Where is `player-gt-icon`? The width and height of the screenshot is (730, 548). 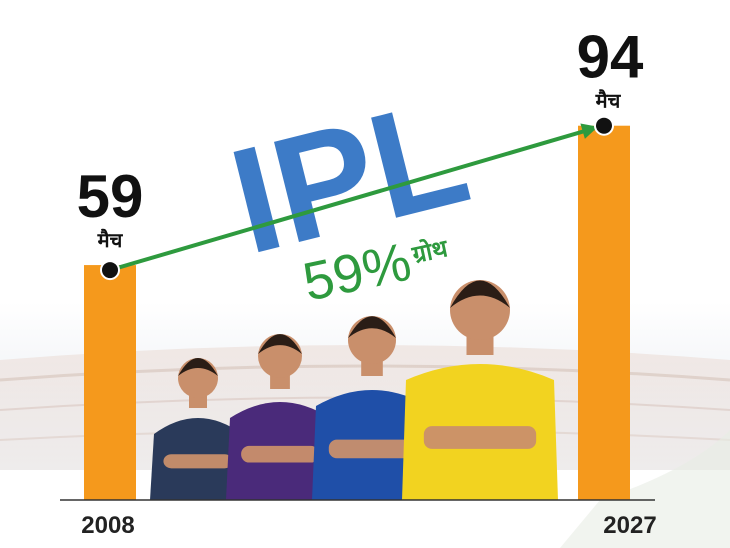 player-gt-icon is located at coordinates (198, 429).